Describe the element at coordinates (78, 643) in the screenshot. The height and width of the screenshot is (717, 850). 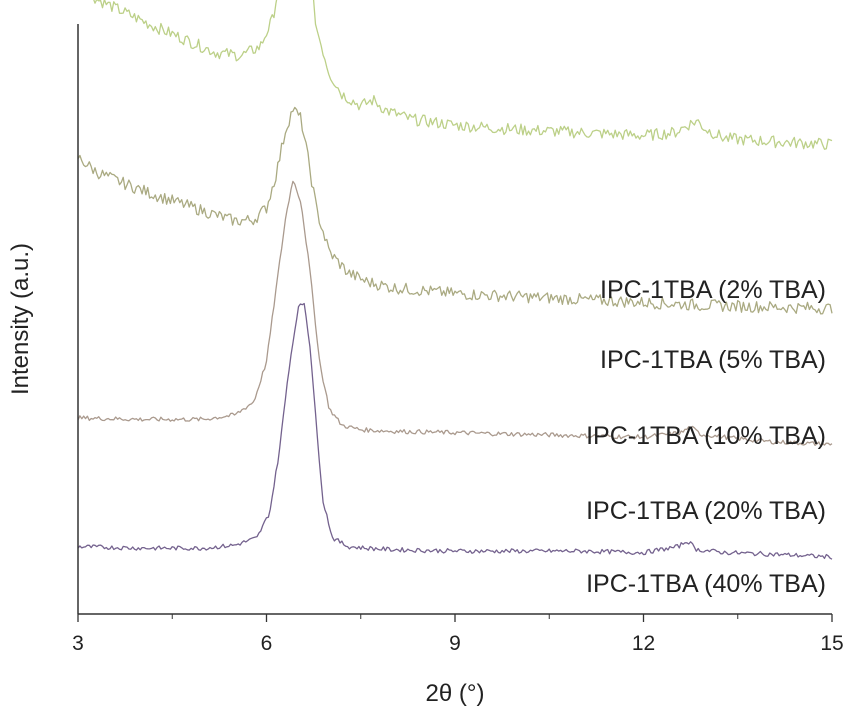
I see `x-tick-label: 3` at that location.